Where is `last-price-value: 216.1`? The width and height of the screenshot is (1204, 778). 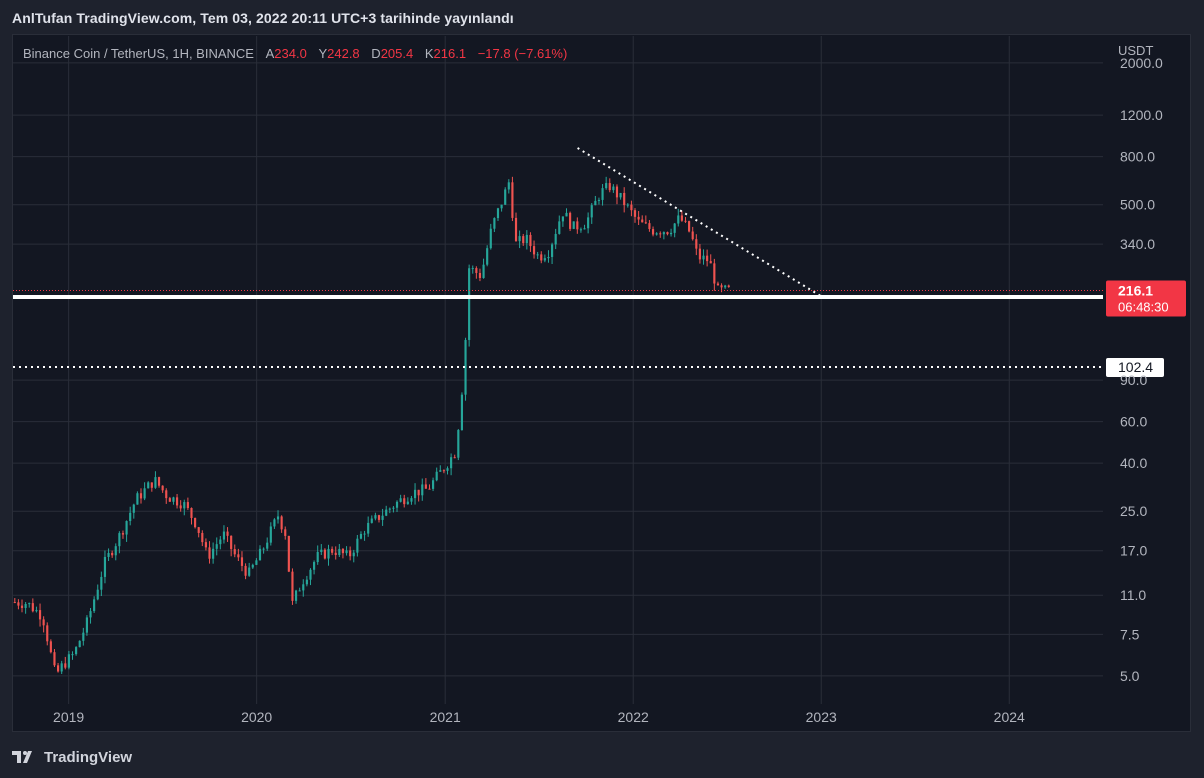 last-price-value: 216.1 is located at coordinates (1135, 291).